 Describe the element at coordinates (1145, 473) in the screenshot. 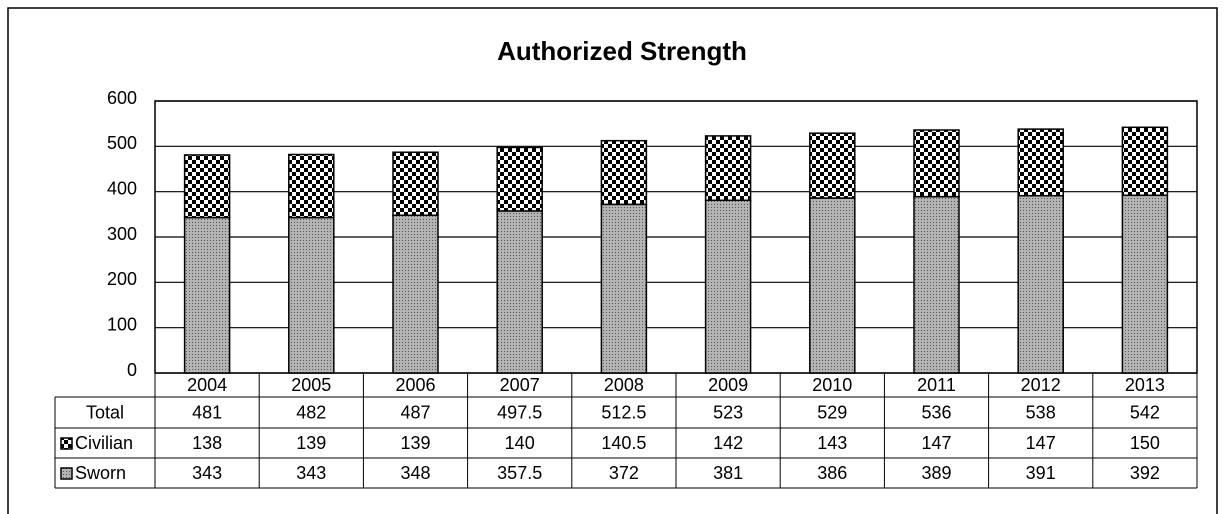

I see `table-cell: 392` at that location.